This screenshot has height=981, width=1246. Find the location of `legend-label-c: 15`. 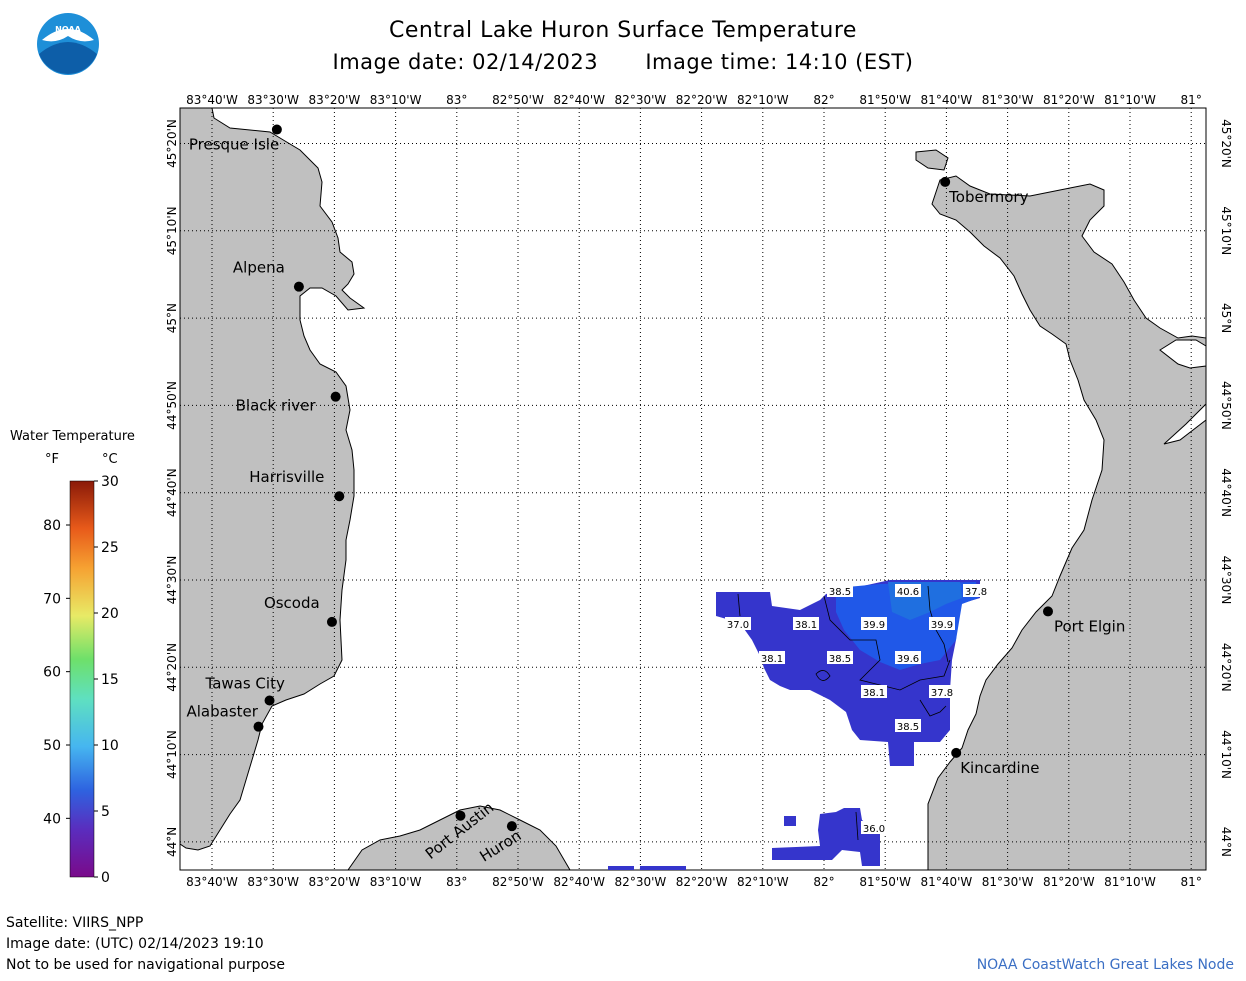

legend-label-c: 15 is located at coordinates (110, 680).